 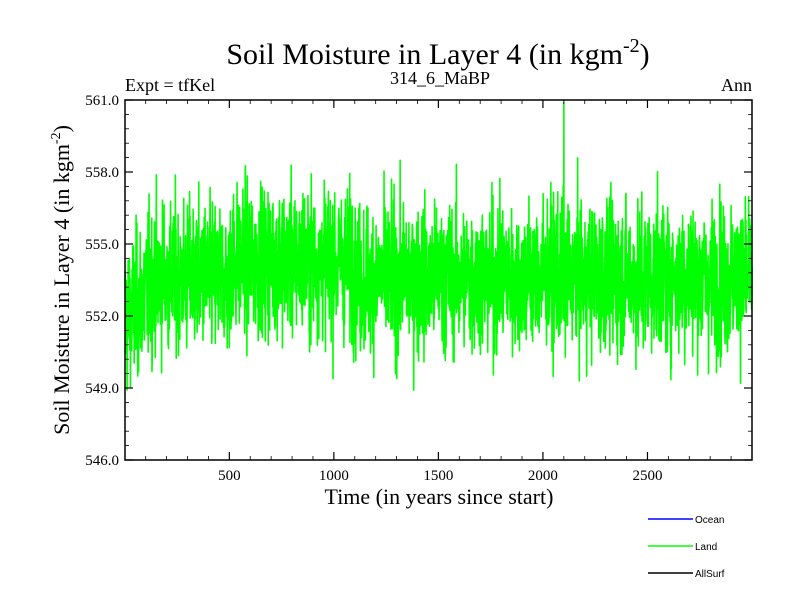 I want to click on y-tick-label: 549.0, so click(x=102, y=389).